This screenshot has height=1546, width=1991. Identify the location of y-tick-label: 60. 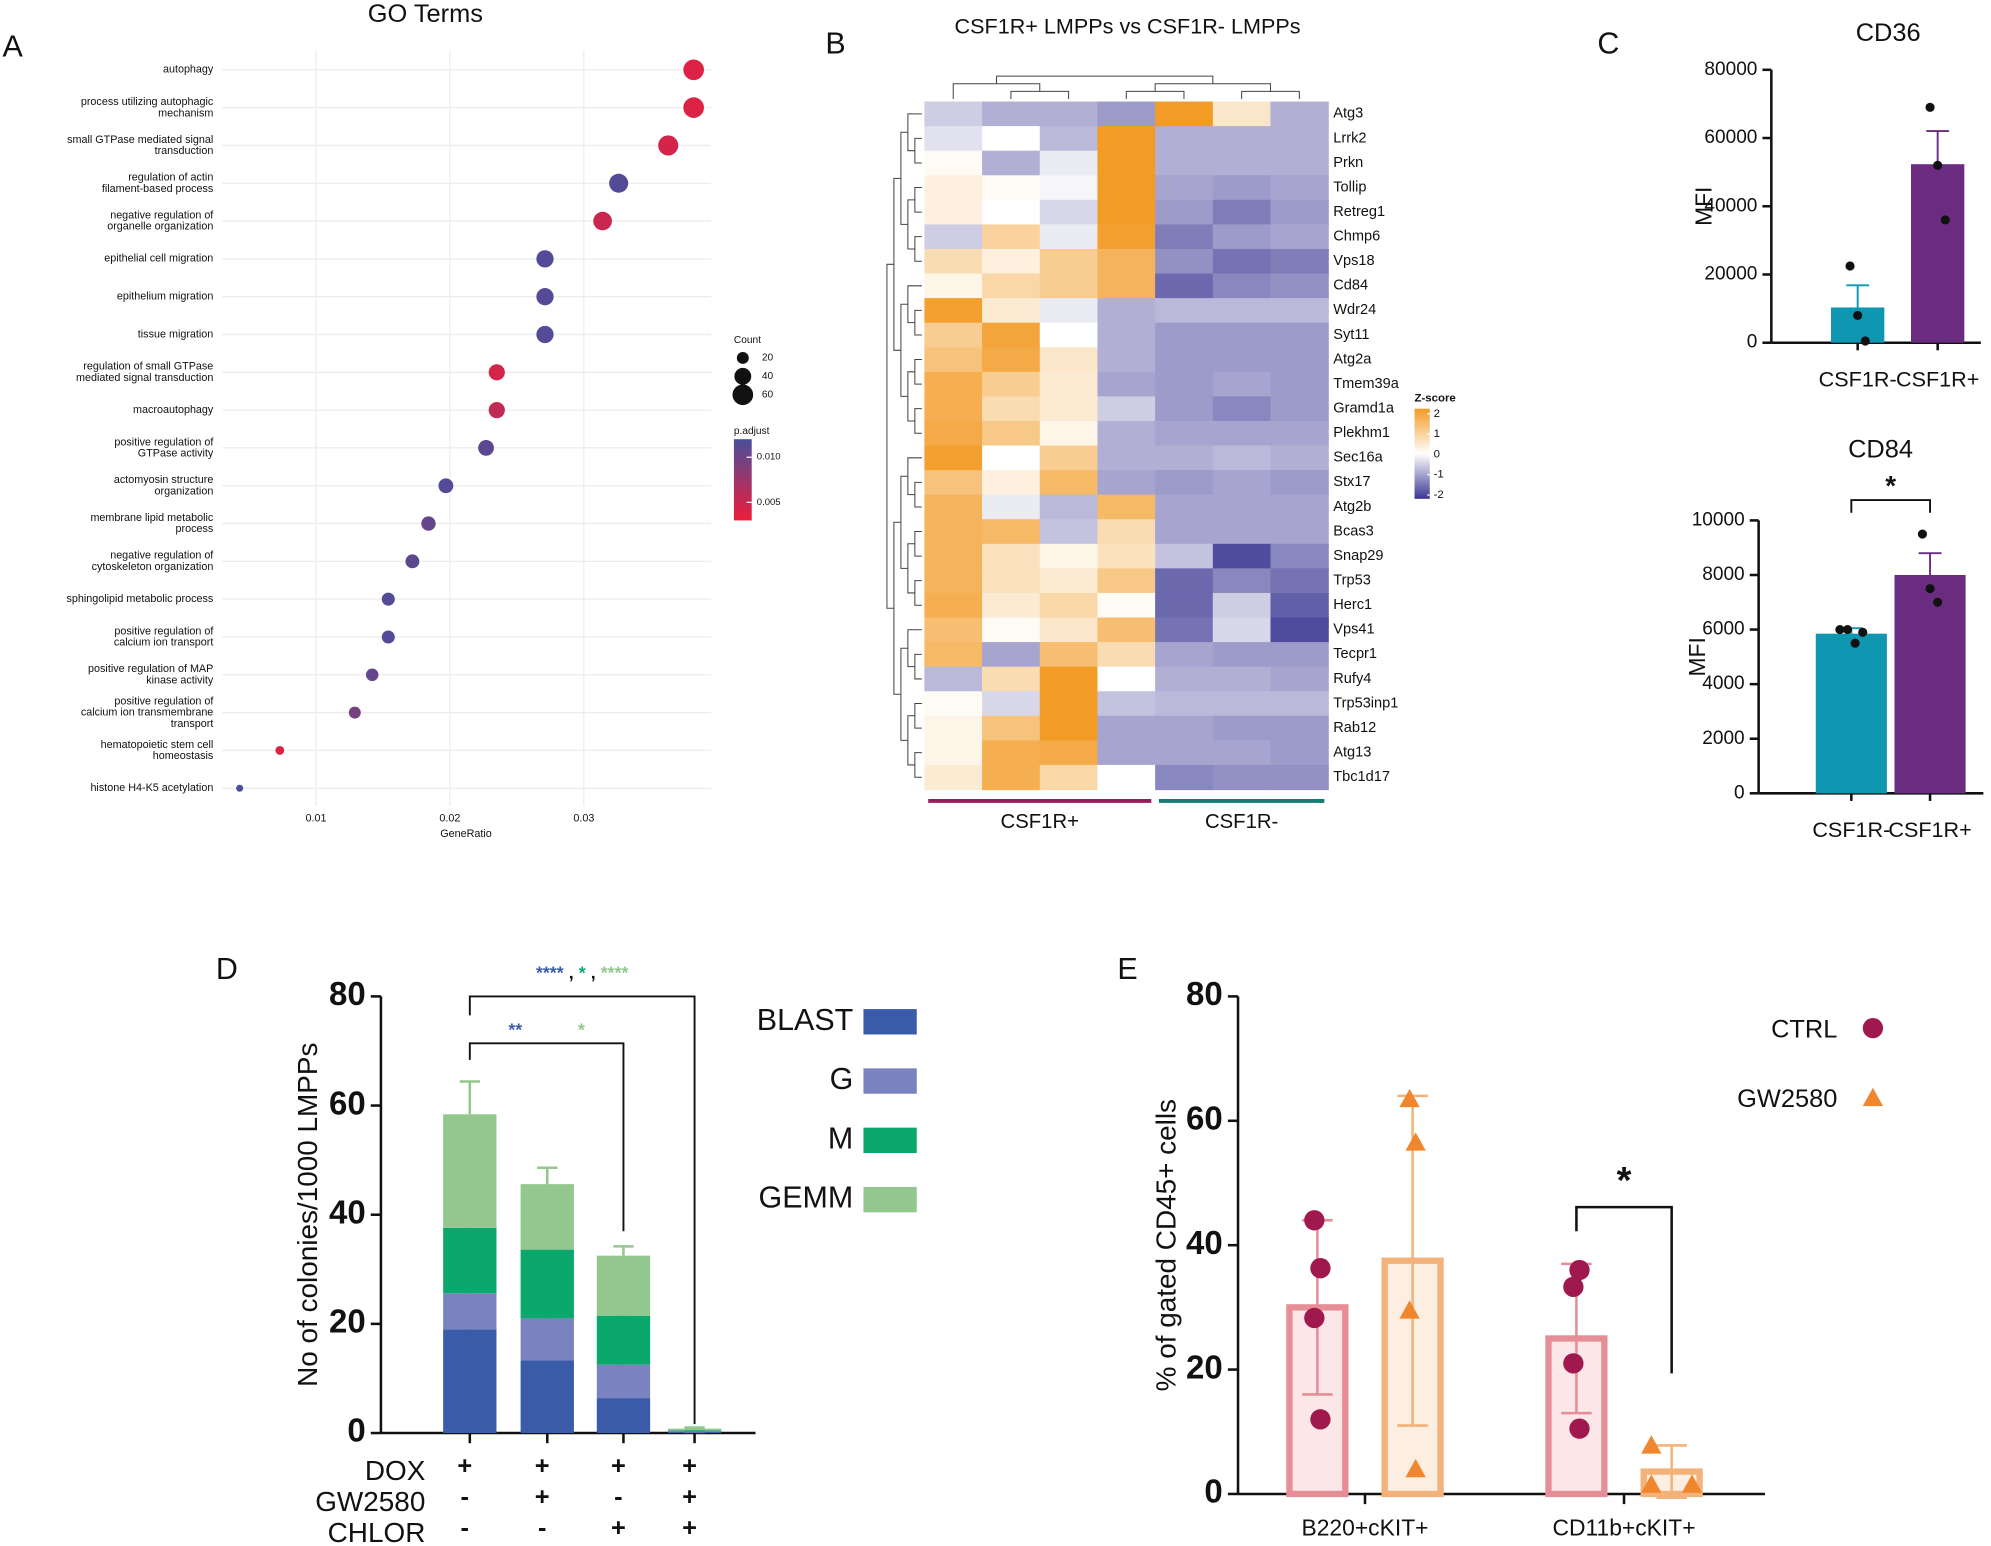
(1204, 1118).